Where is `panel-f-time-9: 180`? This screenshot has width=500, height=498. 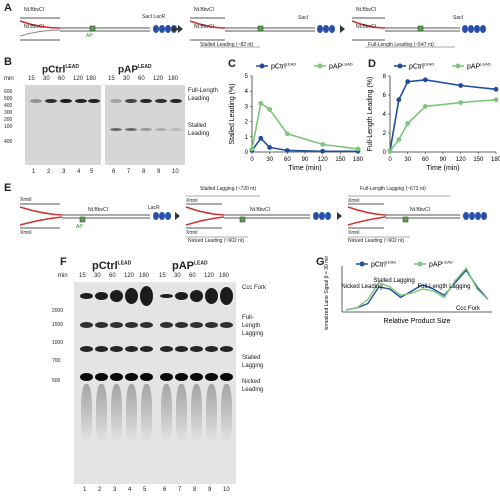 panel-f-time-9: 180 is located at coordinates (224, 276).